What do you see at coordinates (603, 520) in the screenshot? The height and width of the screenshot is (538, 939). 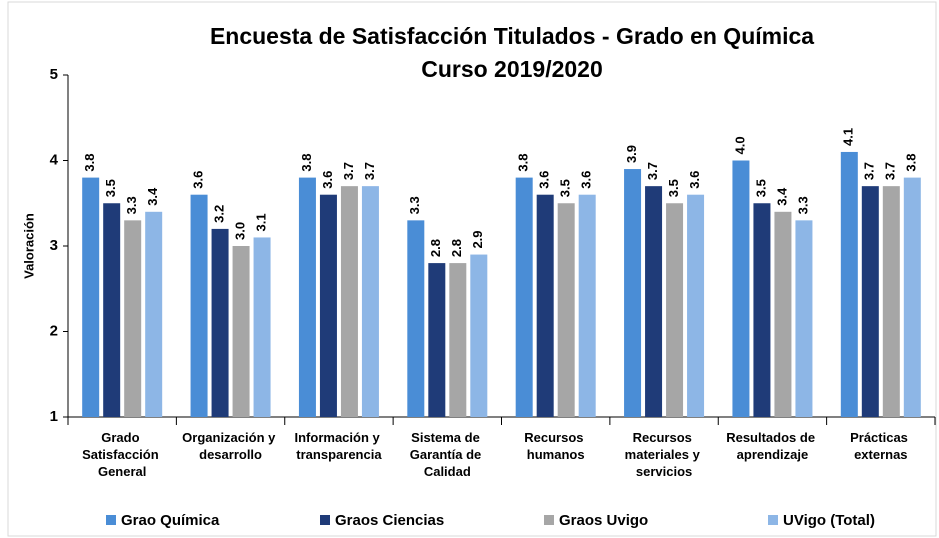 I see `legend-label: Graos Uvigo` at bounding box center [603, 520].